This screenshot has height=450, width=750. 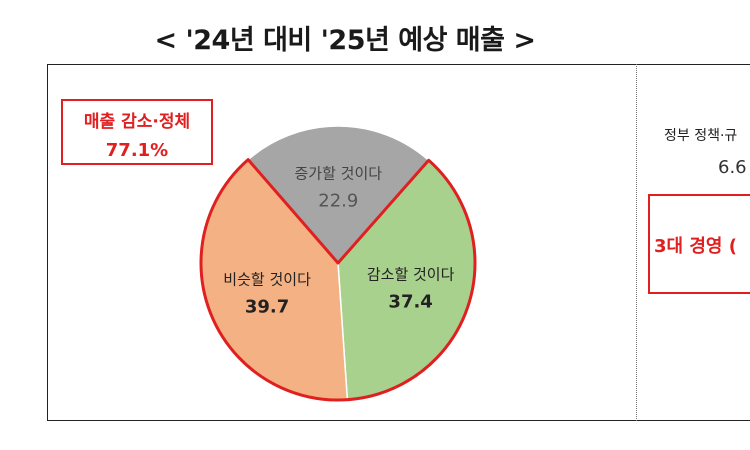 I want to click on three-management-label: 3대 경영 (, so click(x=695, y=246).